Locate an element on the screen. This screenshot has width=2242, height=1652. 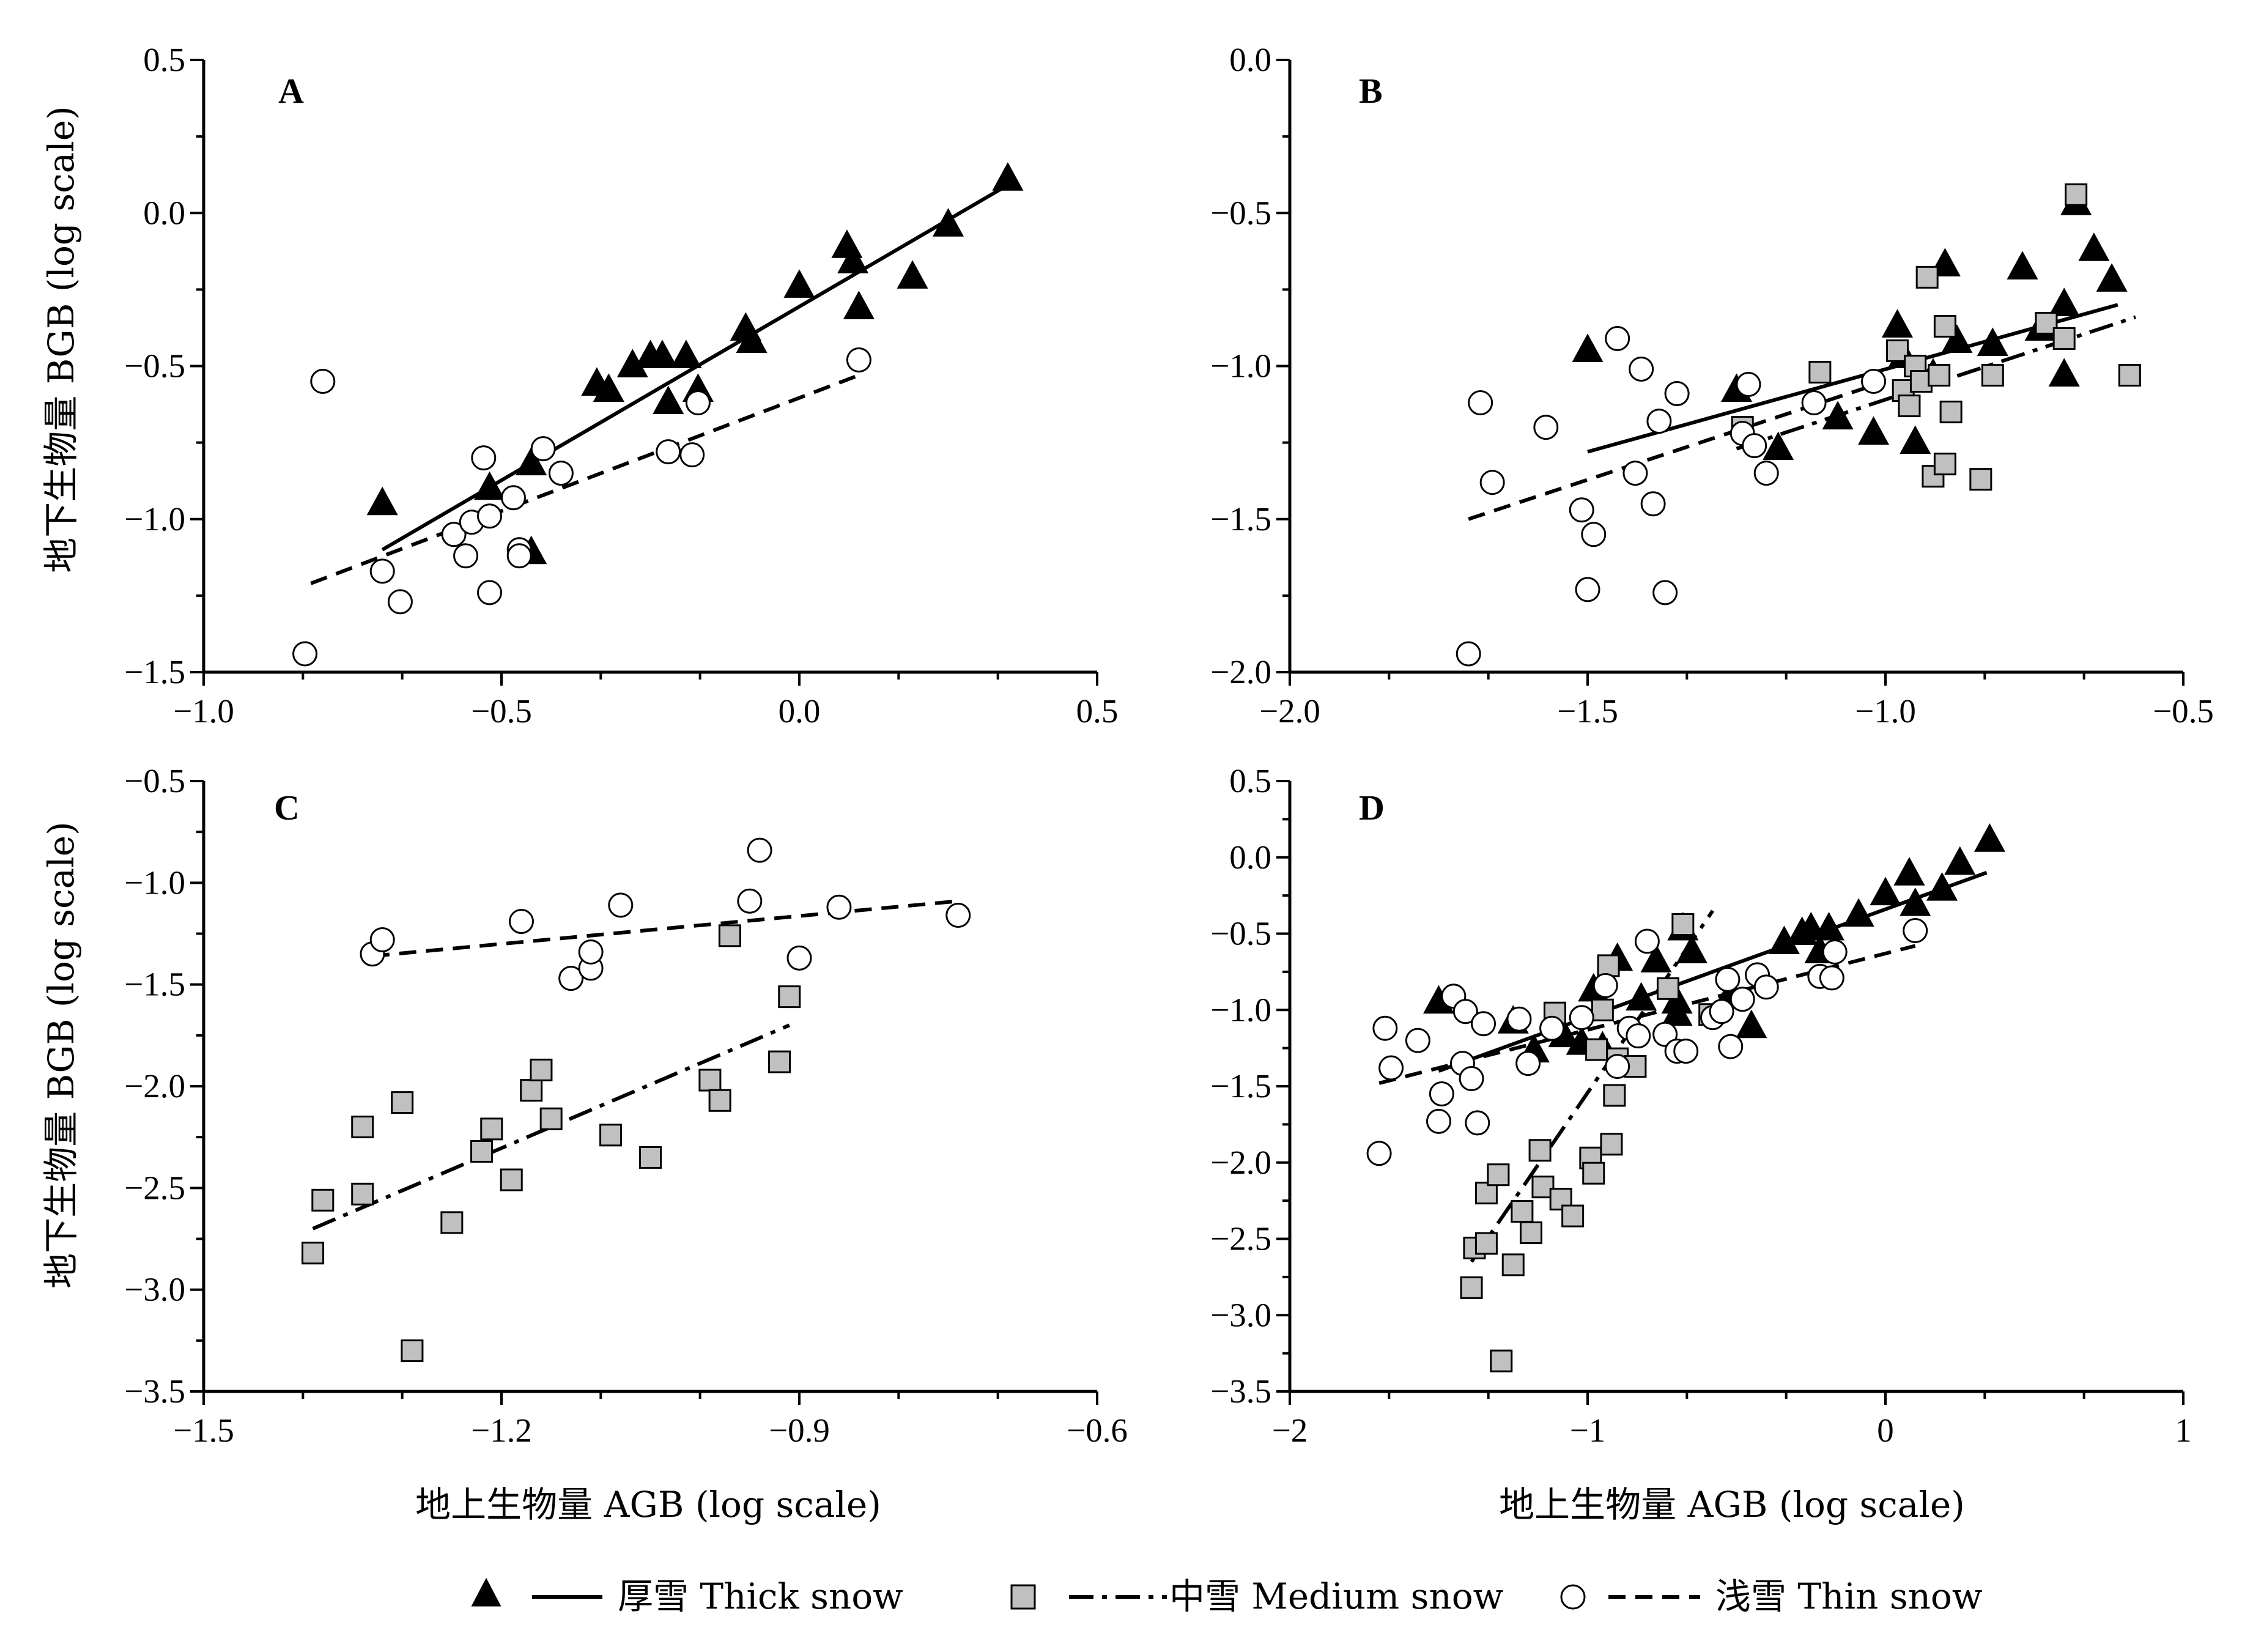
x-axis-title-right: 地上生物量 AGB (log scale) is located at coordinates (1732, 1504).